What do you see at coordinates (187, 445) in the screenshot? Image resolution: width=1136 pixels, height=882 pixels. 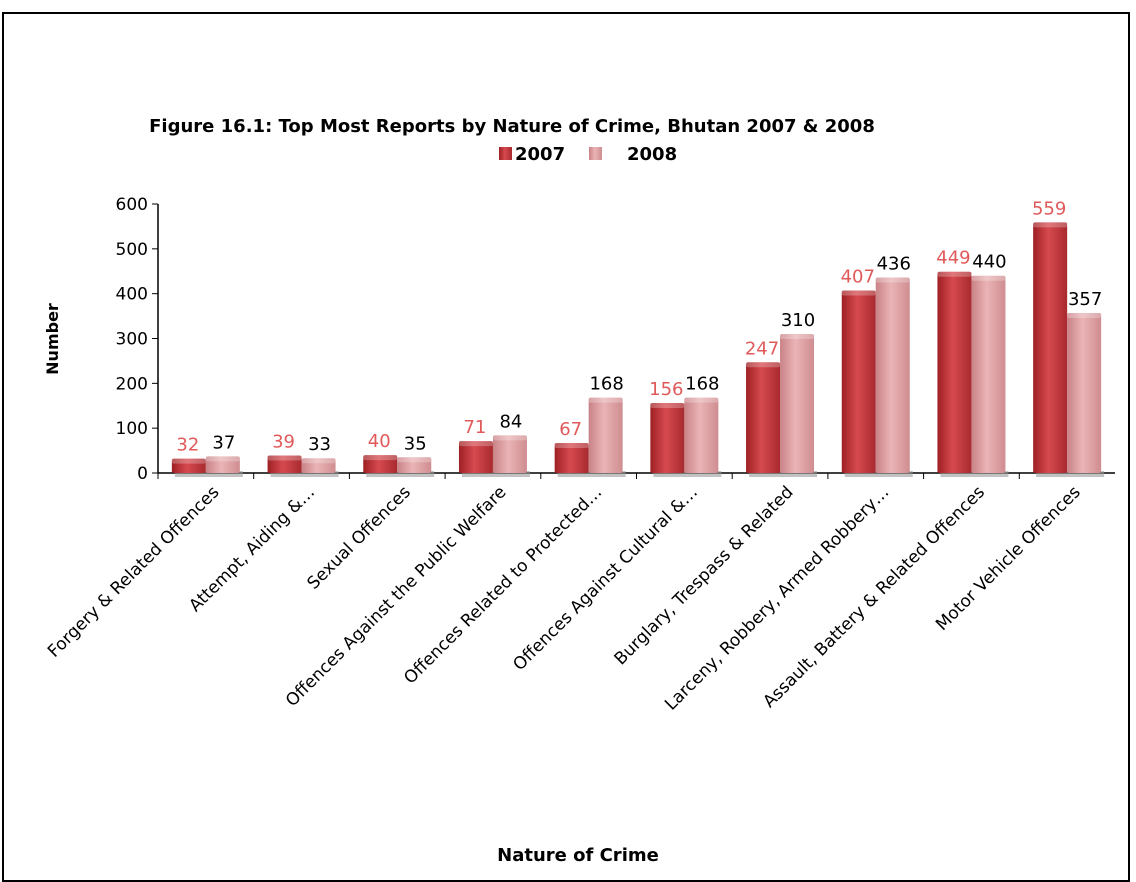 I see `data-label-2007-0: 32` at bounding box center [187, 445].